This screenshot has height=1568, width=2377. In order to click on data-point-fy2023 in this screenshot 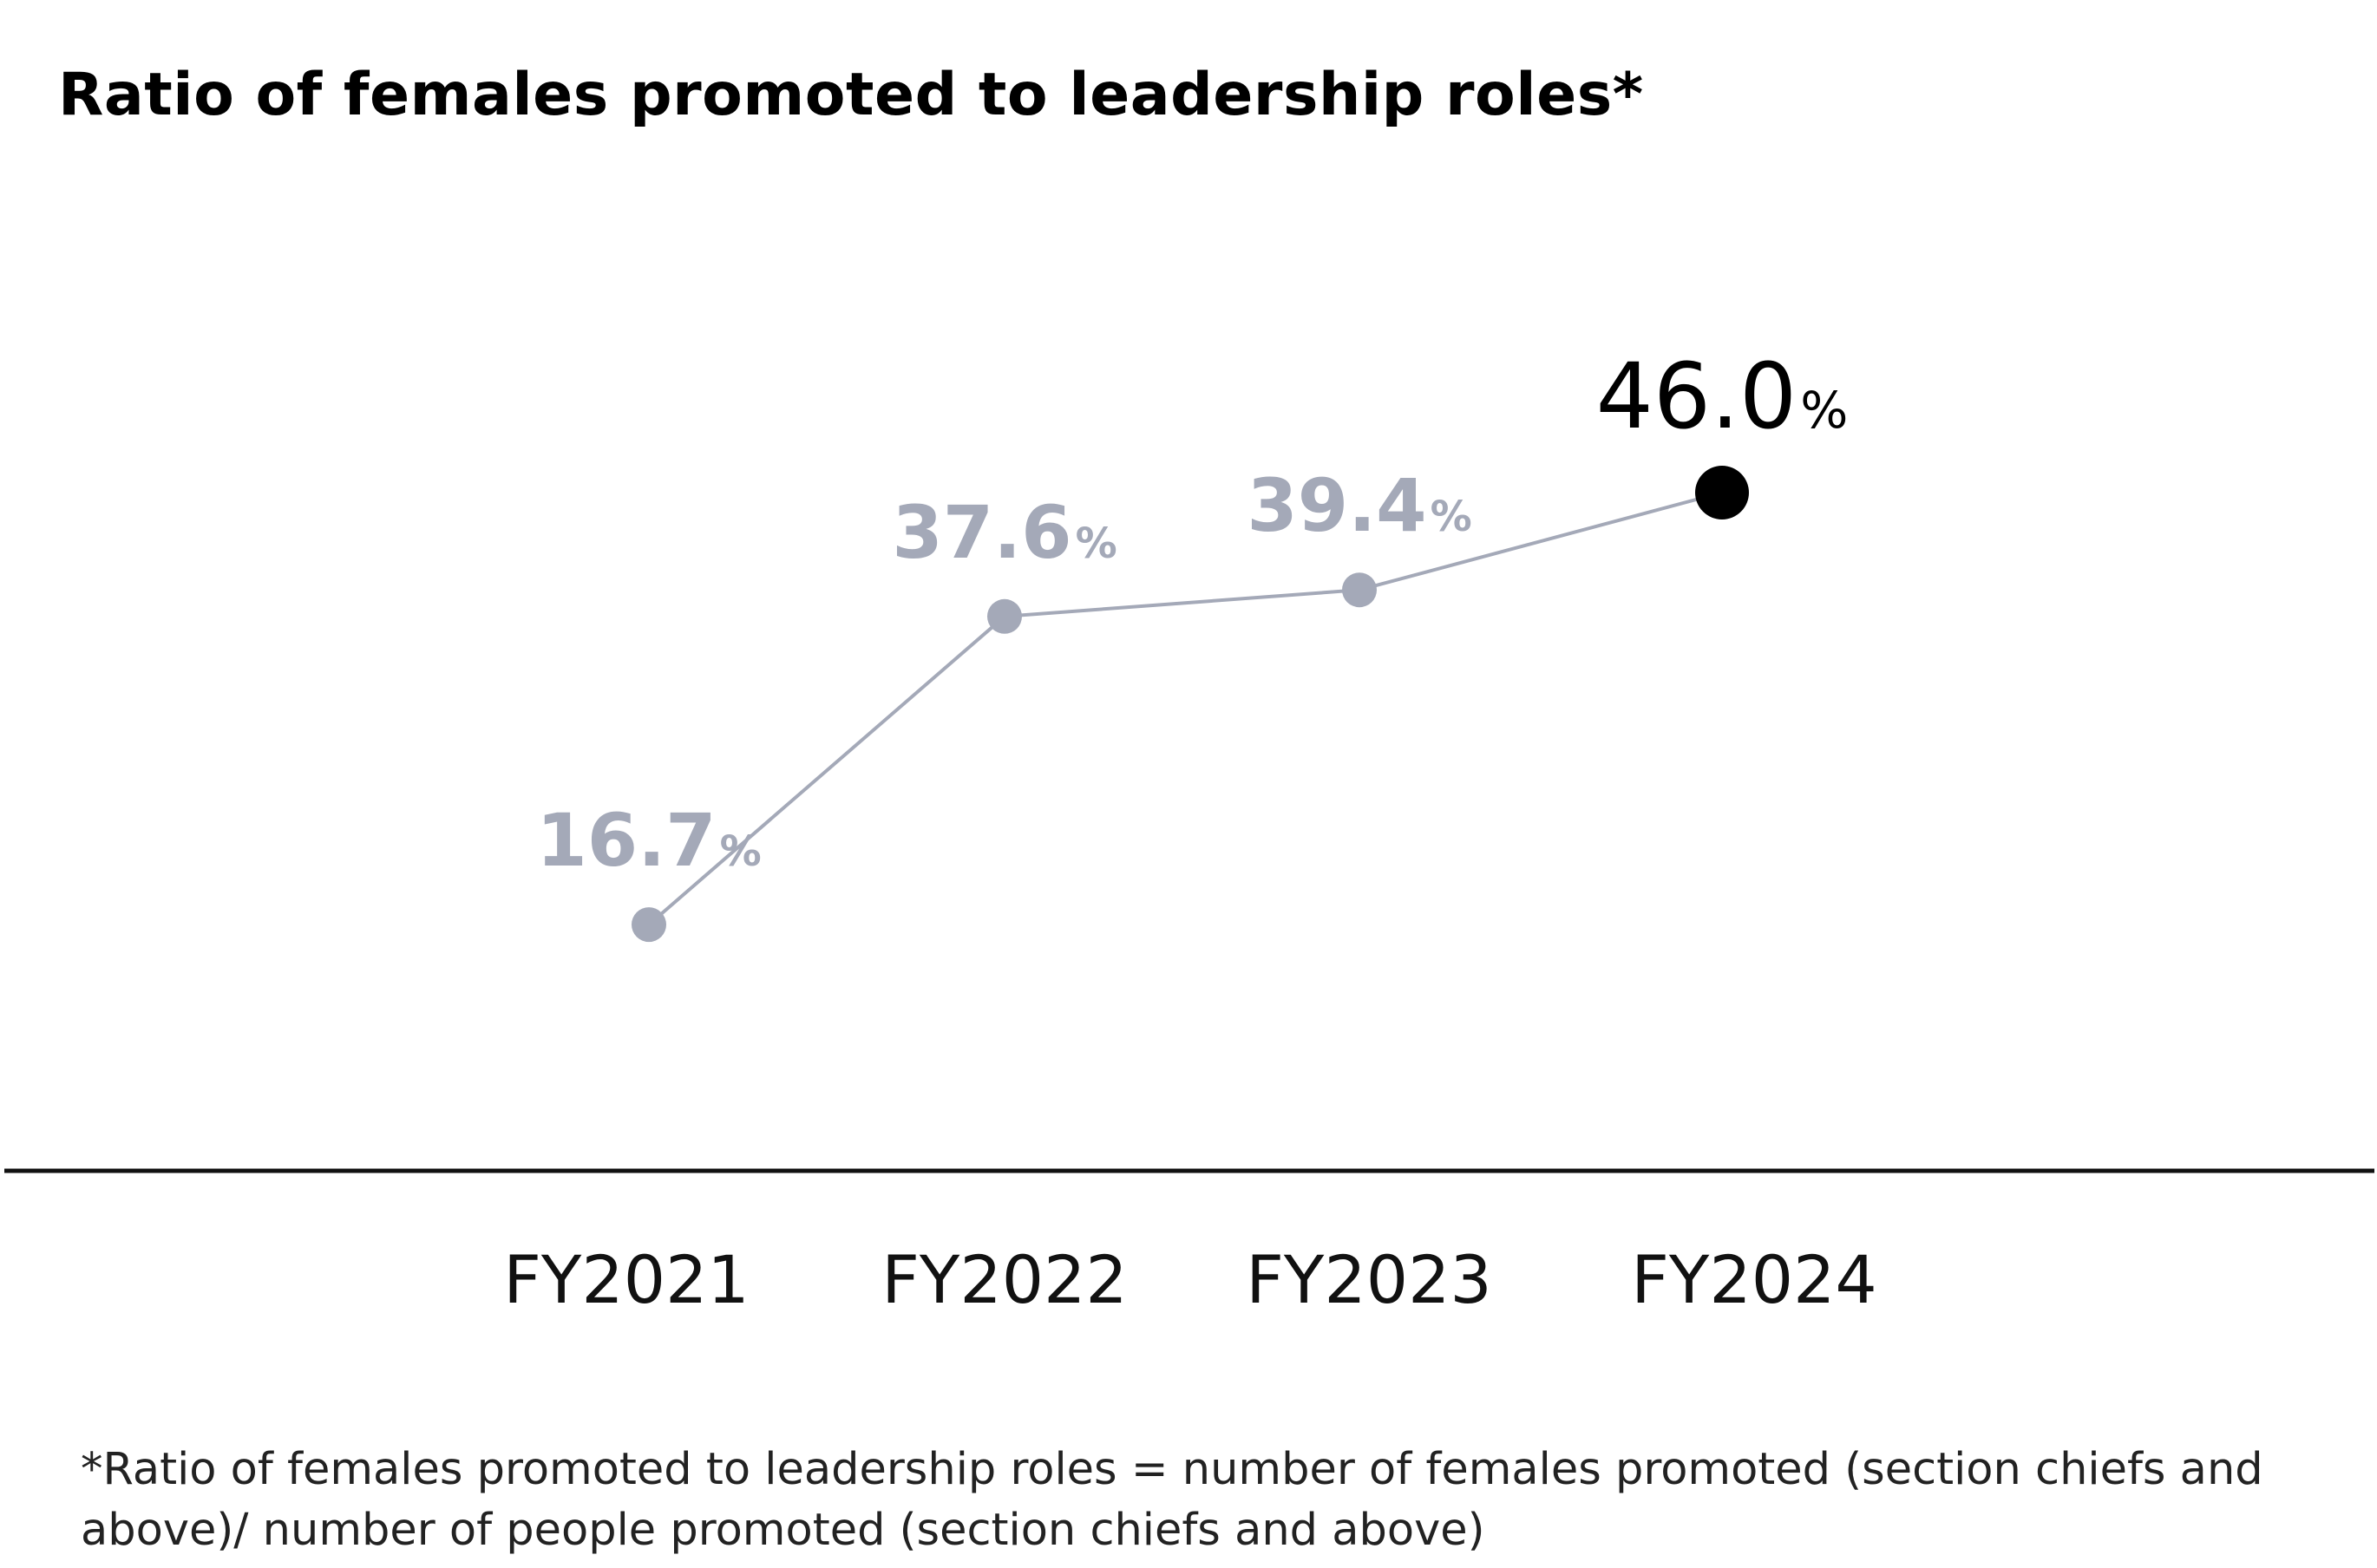, I will do `click(1359, 590)`.